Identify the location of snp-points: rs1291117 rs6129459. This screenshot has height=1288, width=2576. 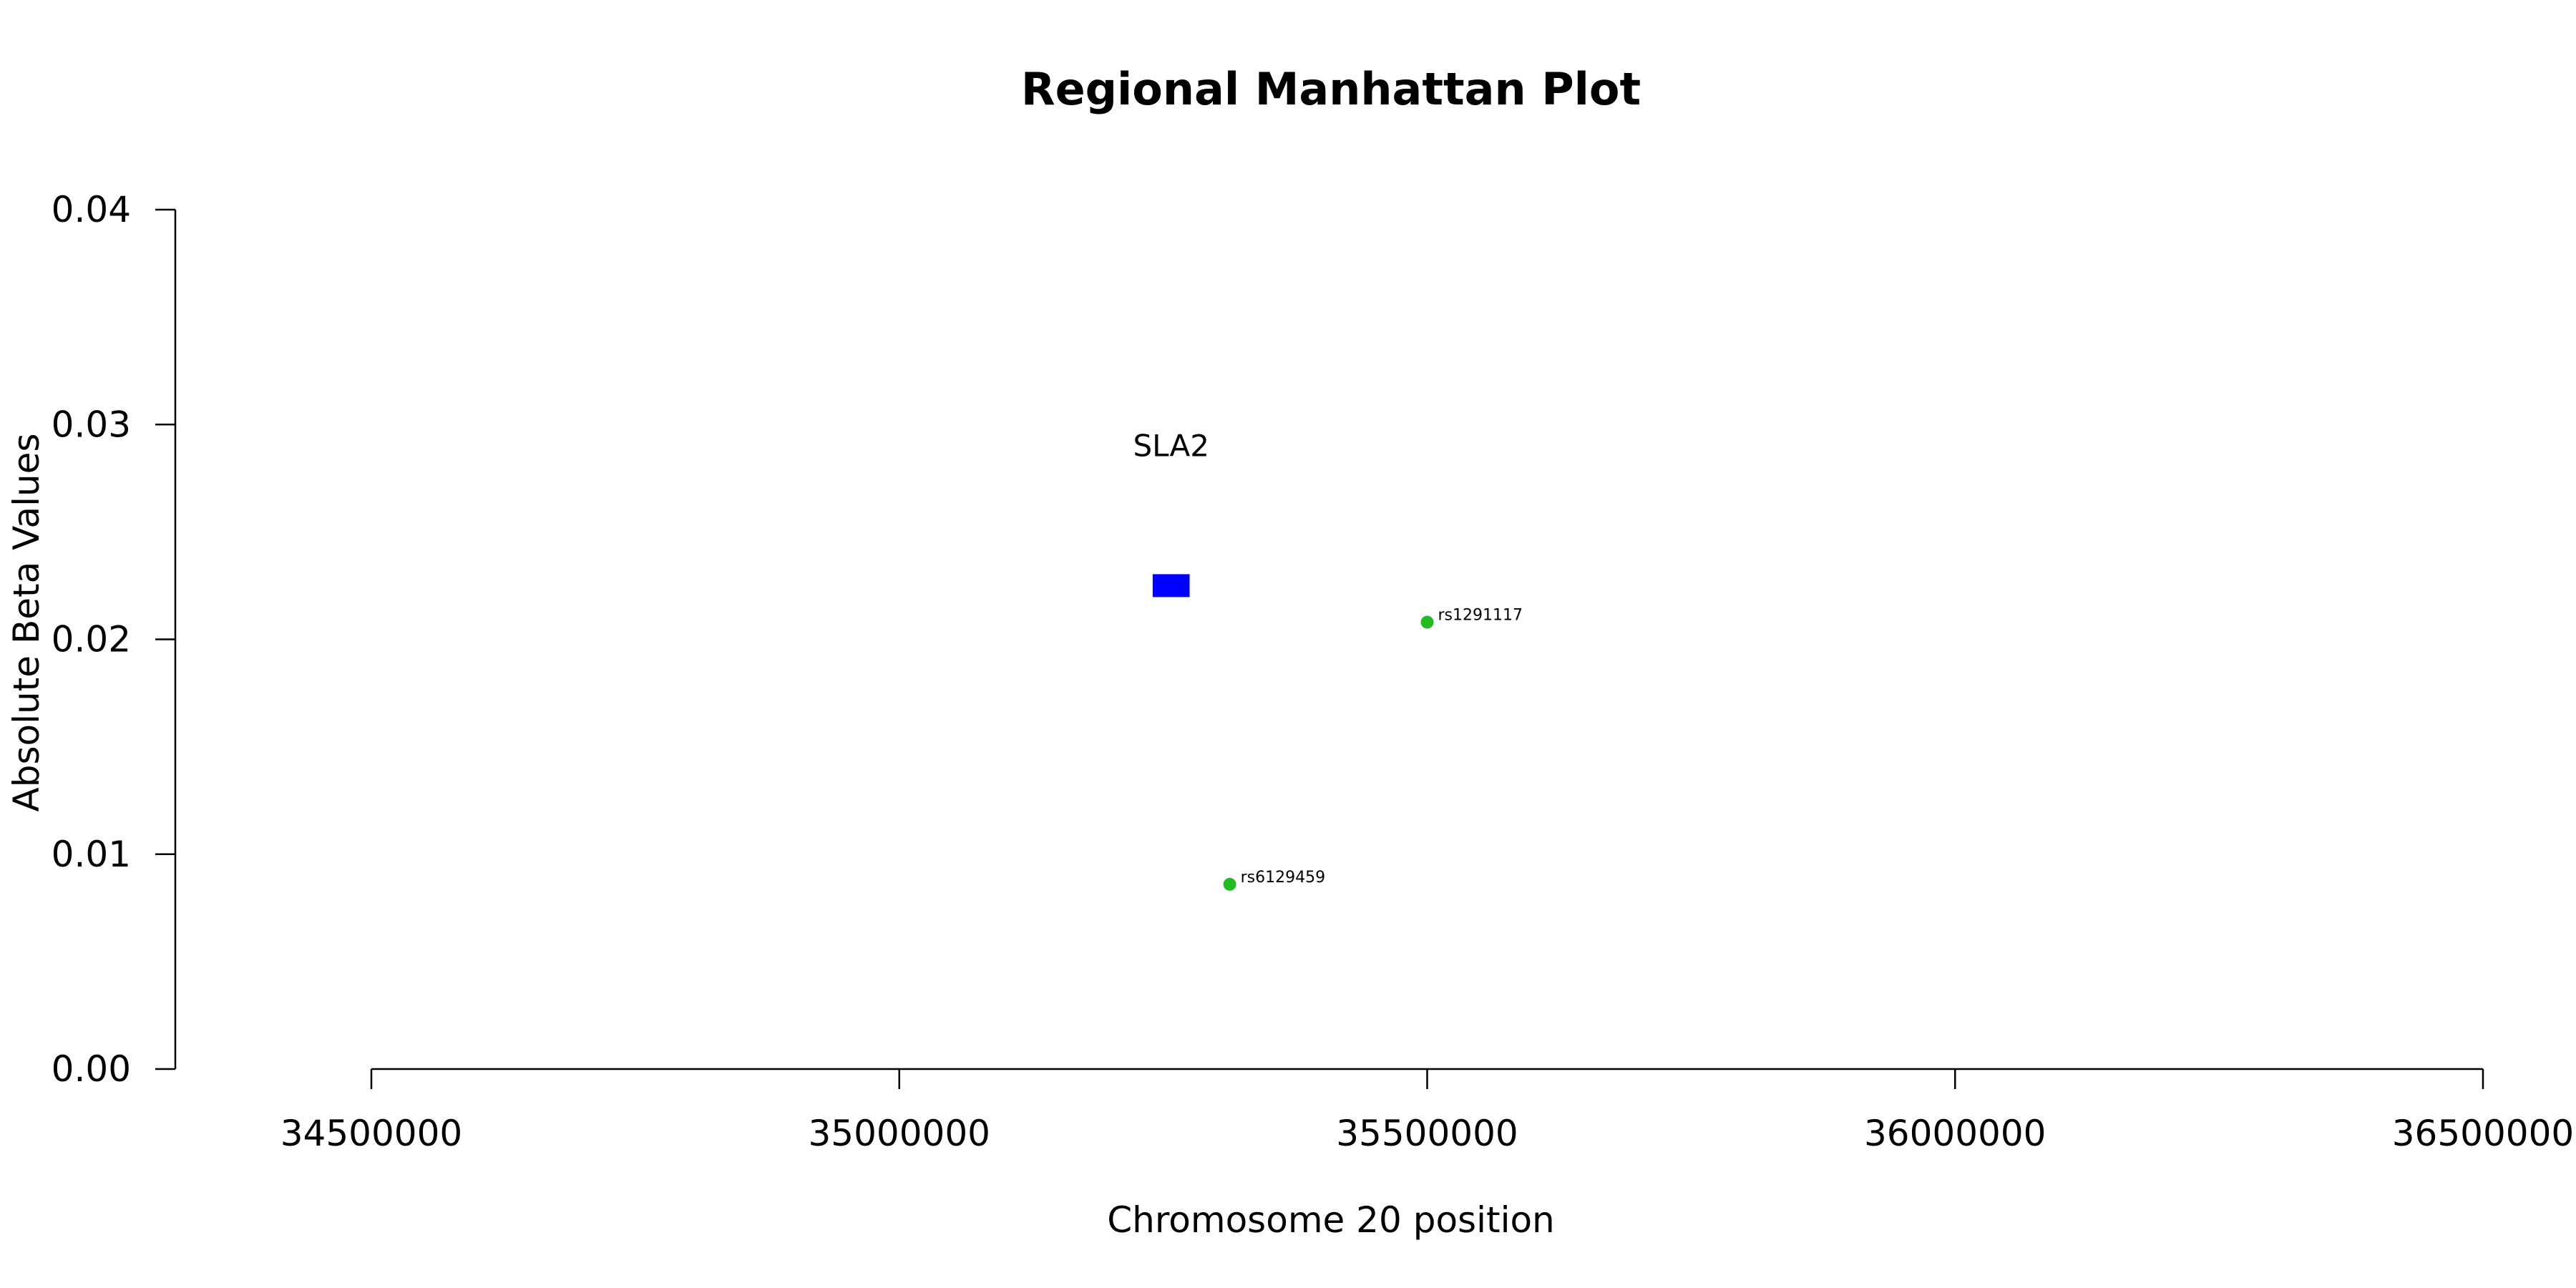
(1373, 748).